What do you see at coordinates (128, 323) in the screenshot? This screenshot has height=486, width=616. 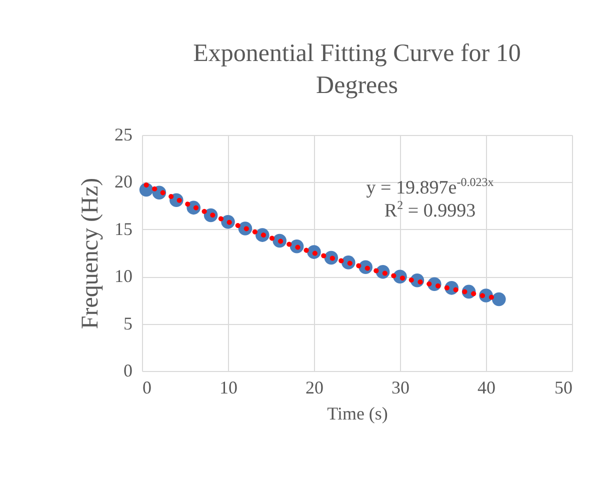 I see `y-tick-label: 5` at bounding box center [128, 323].